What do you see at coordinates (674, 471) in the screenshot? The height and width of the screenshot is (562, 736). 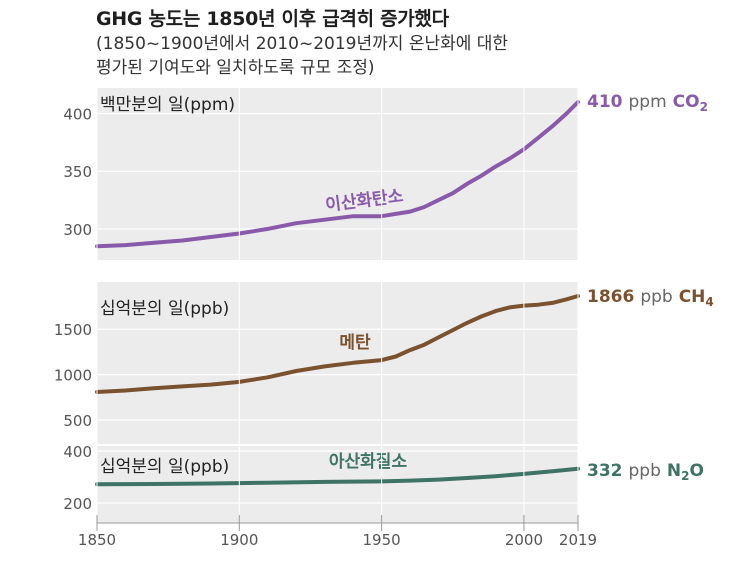 I see `end-gas-n2o: N` at bounding box center [674, 471].